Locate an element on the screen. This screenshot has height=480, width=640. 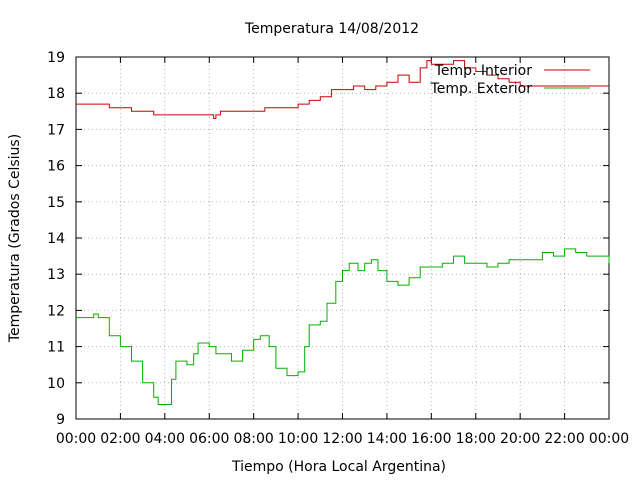
x-tick-label: 06:00 is located at coordinates (209, 439).